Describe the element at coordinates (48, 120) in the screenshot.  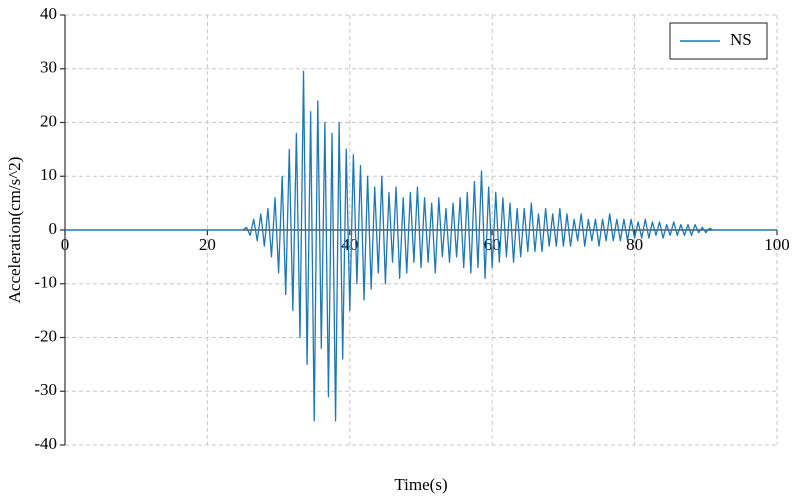
I see `y-tick-label: 20` at that location.